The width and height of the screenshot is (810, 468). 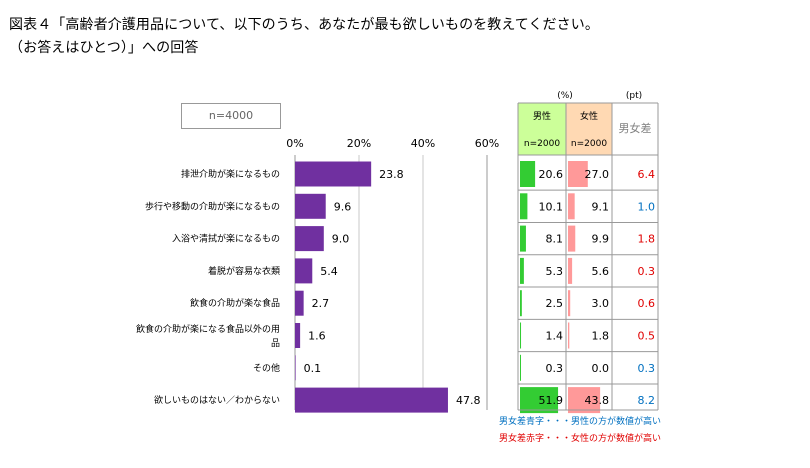 What do you see at coordinates (266, 368) in the screenshot?
I see `category-label: その他` at bounding box center [266, 368].